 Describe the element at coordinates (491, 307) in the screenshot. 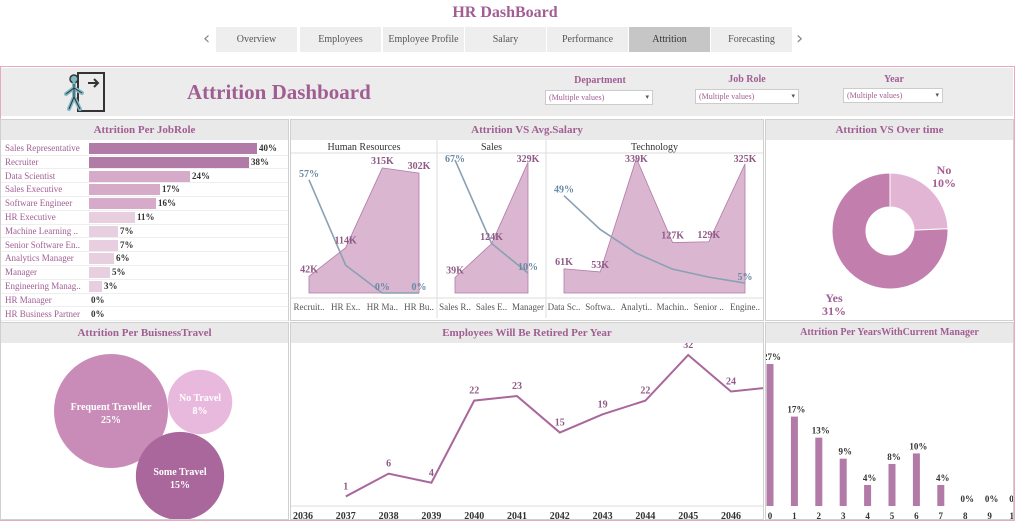

I see `salary-category-label: Sales E..` at that location.